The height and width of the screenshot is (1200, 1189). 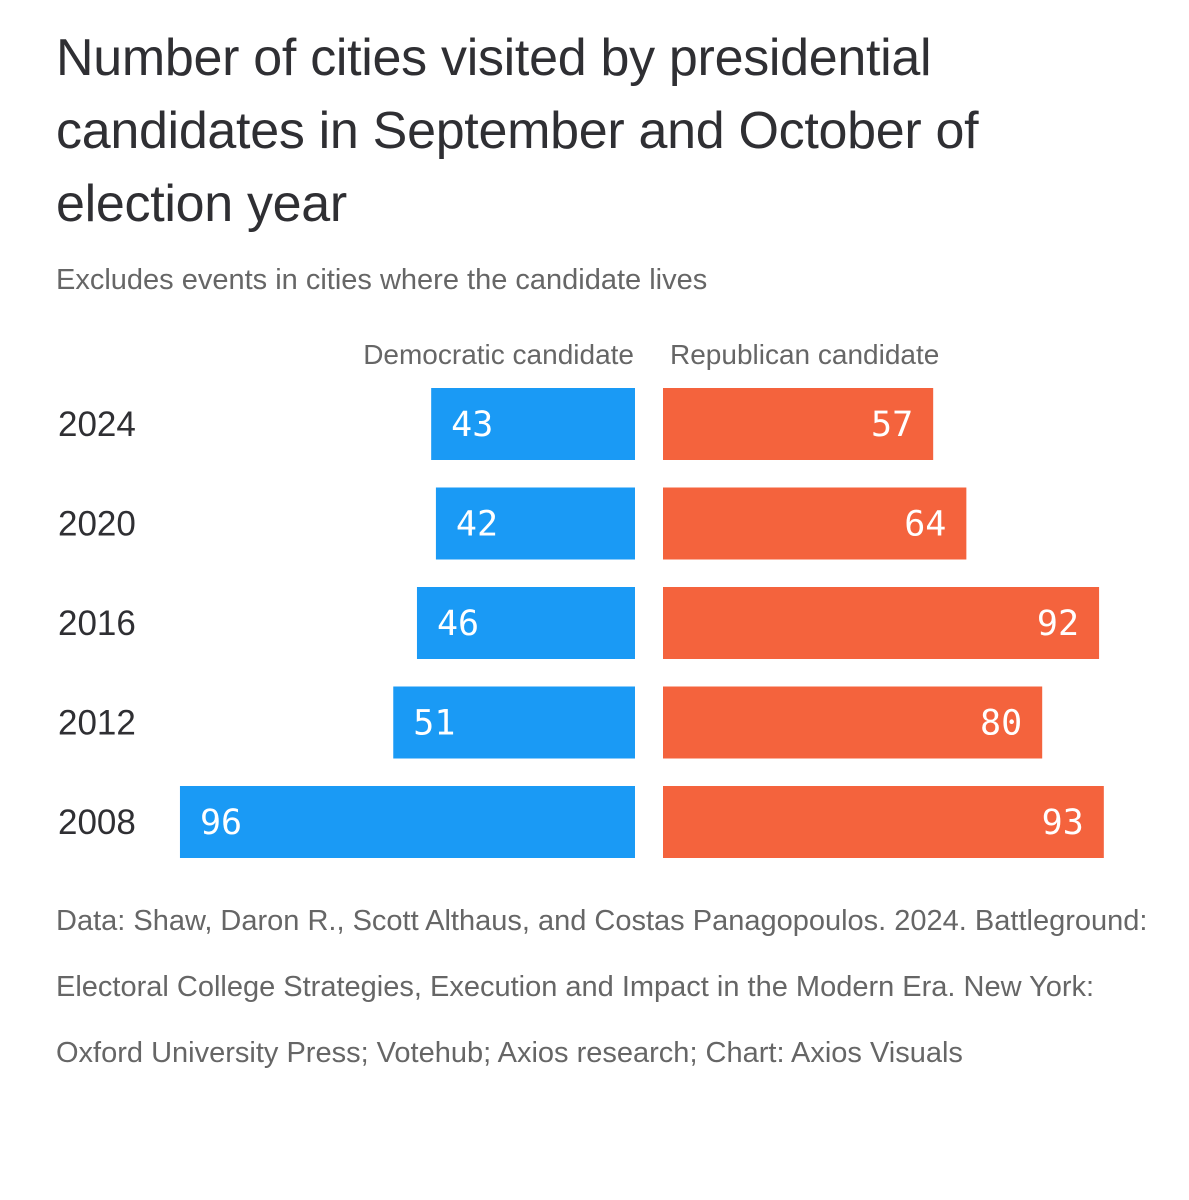 What do you see at coordinates (1063, 823) in the screenshot?
I see `value-label-republican: 93` at bounding box center [1063, 823].